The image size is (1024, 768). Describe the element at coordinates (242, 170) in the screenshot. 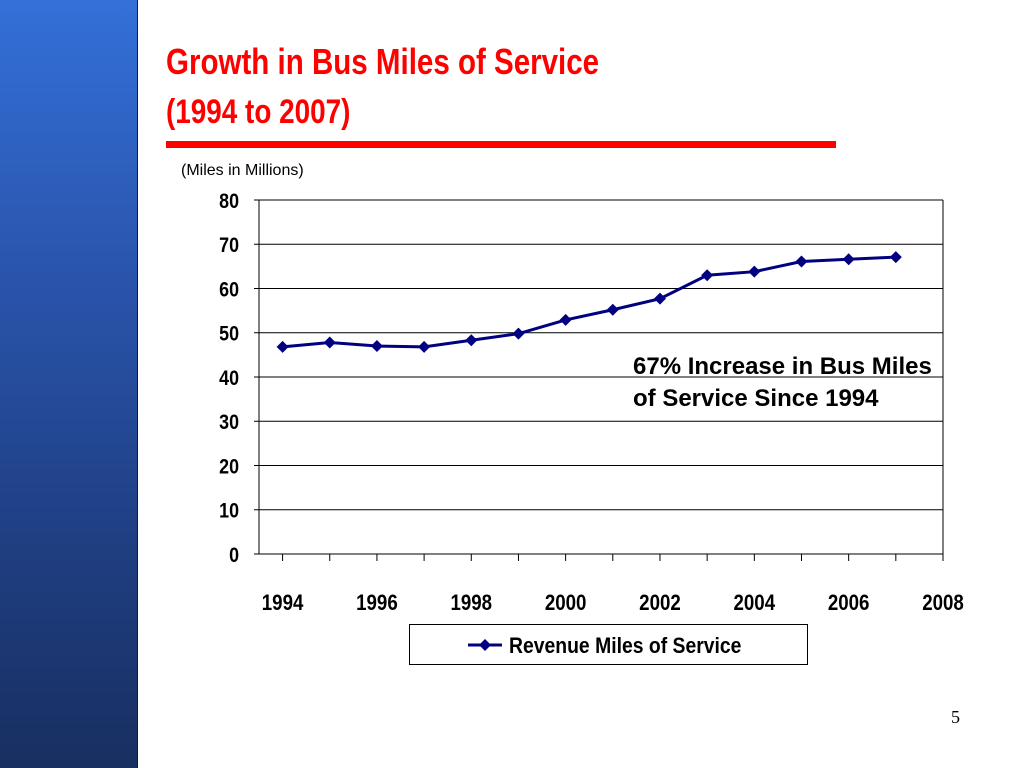

I see `units-note: (Miles in Millions)` at that location.